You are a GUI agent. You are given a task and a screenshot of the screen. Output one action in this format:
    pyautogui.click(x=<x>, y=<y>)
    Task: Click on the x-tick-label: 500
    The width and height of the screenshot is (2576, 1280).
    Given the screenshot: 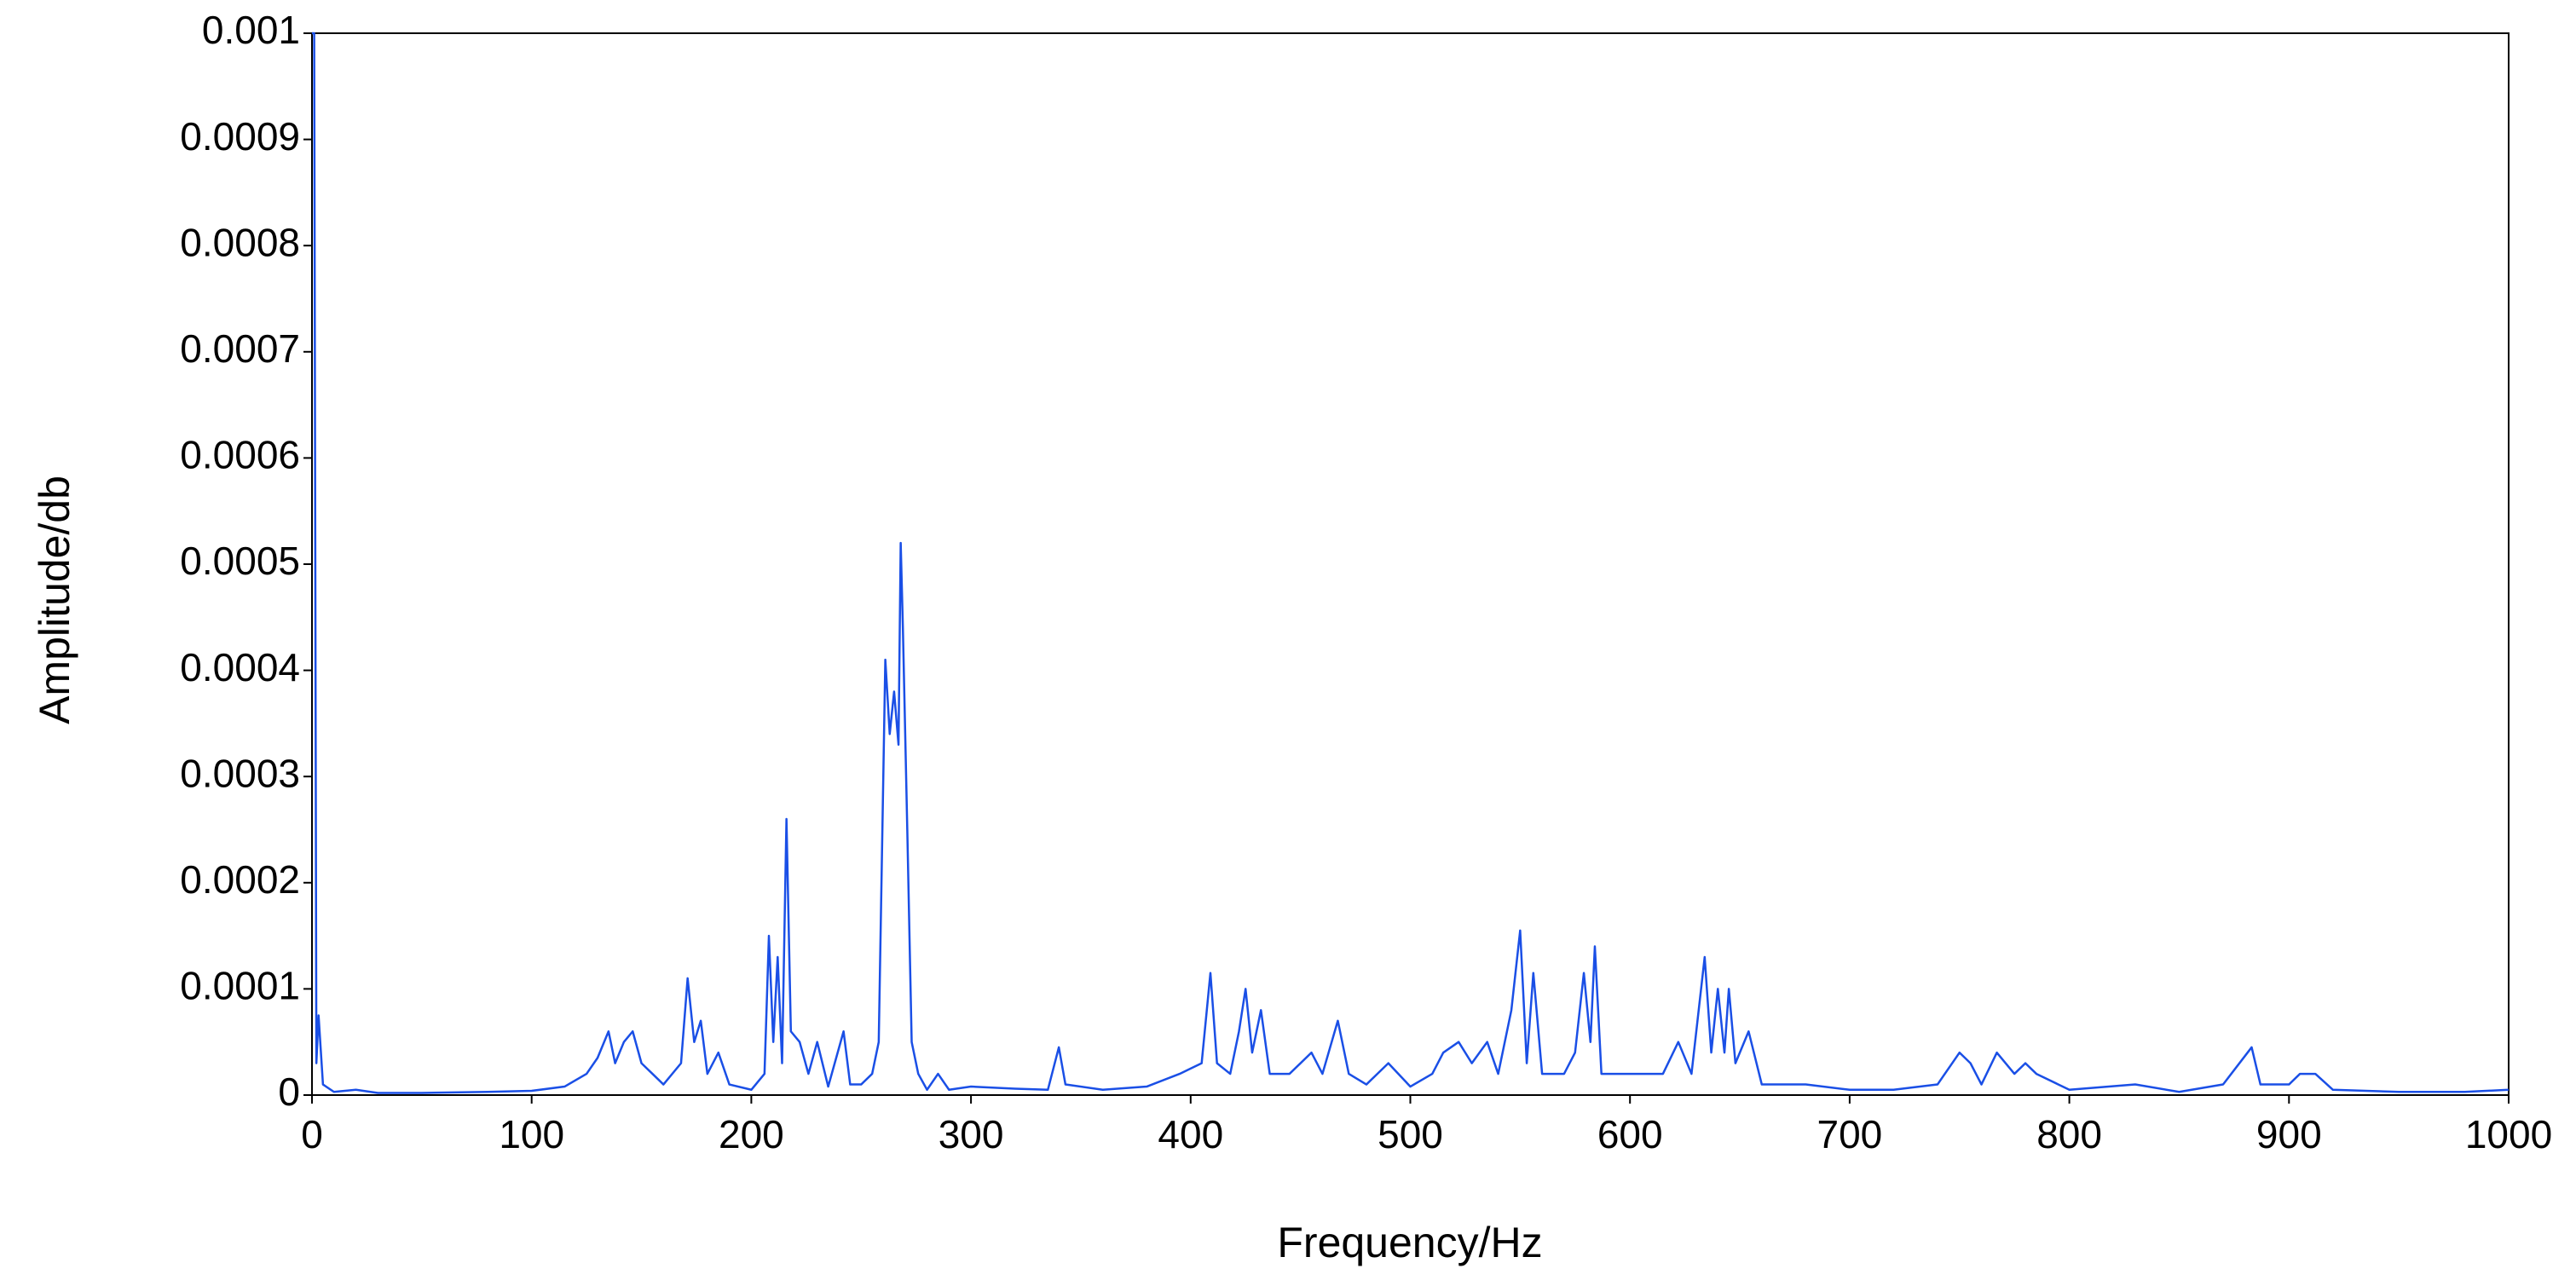 What is the action you would take?
    pyautogui.click(x=1410, y=1134)
    